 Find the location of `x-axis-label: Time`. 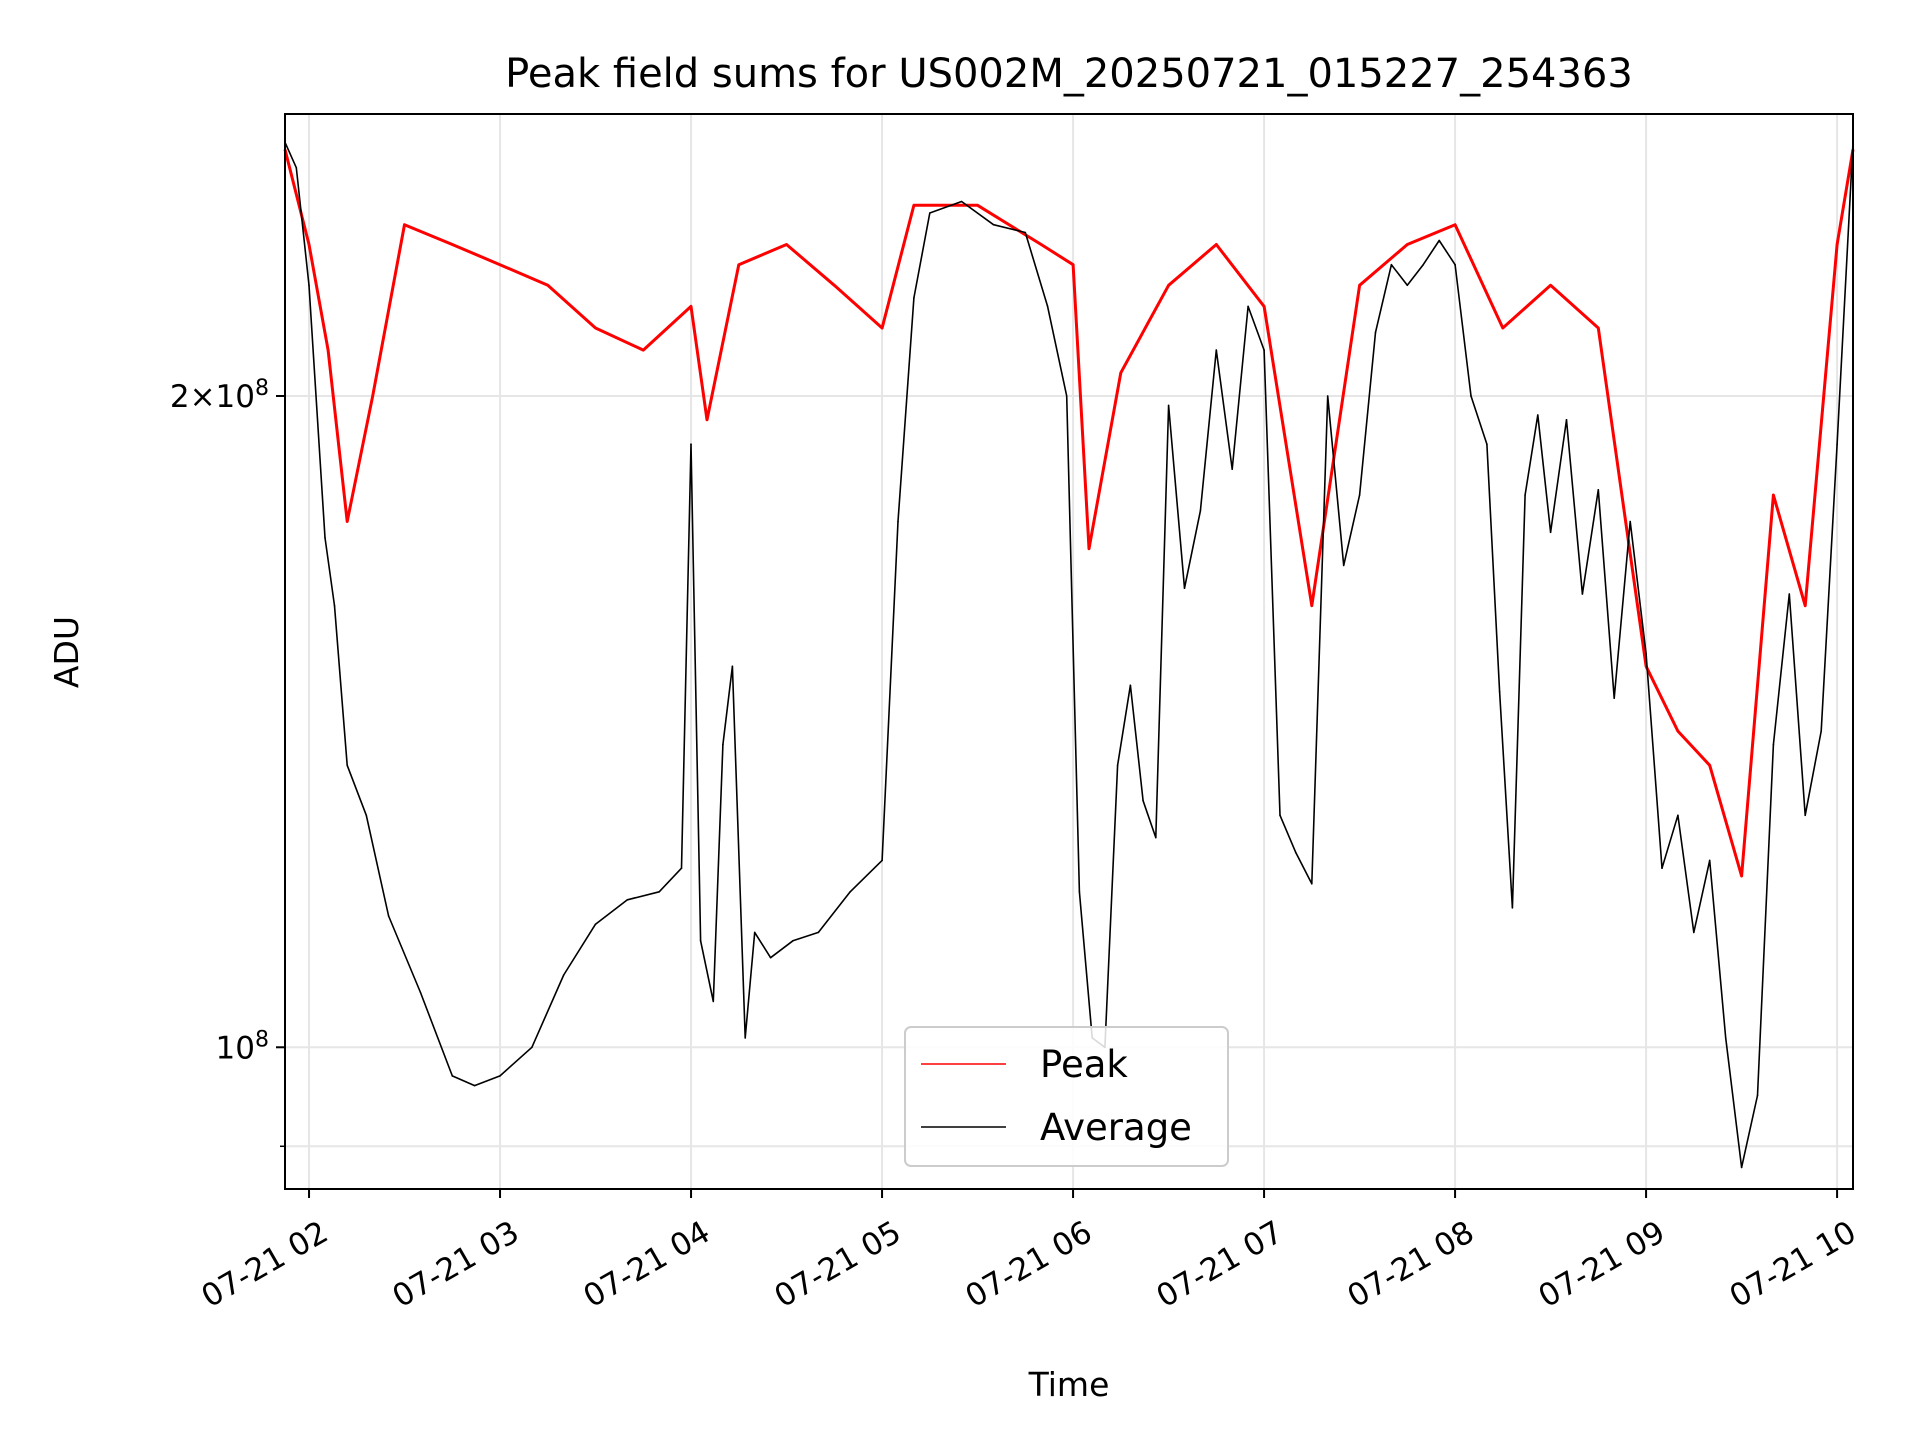

x-axis-label: Time is located at coordinates (1069, 1384).